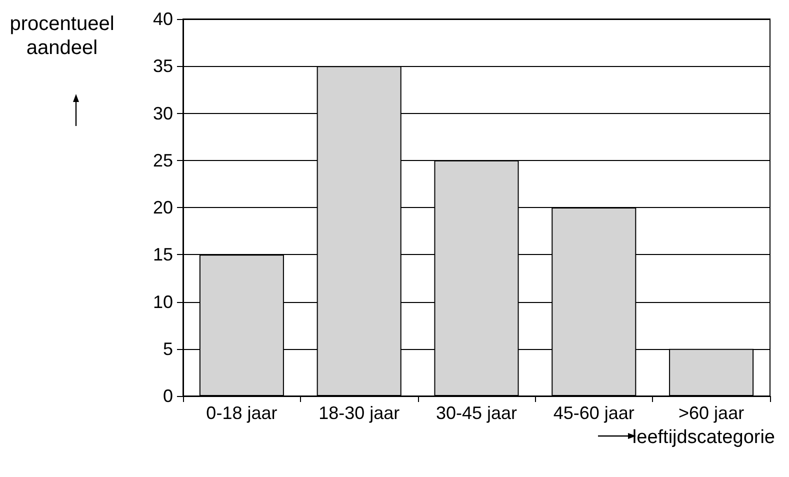 The width and height of the screenshot is (789, 477). I want to click on y-tick-label: 10, so click(162, 302).